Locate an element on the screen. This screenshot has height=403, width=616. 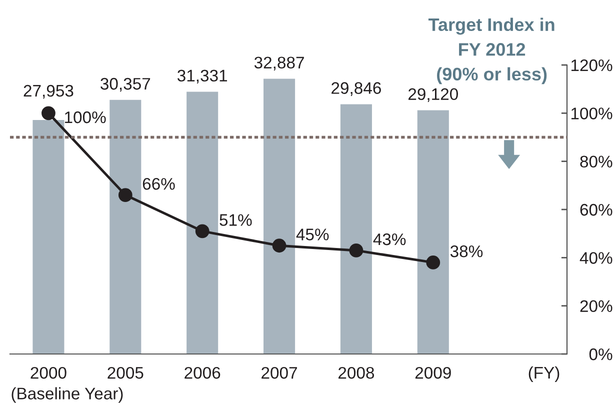
y2-tick-label: 40% is located at coordinates (596, 258).